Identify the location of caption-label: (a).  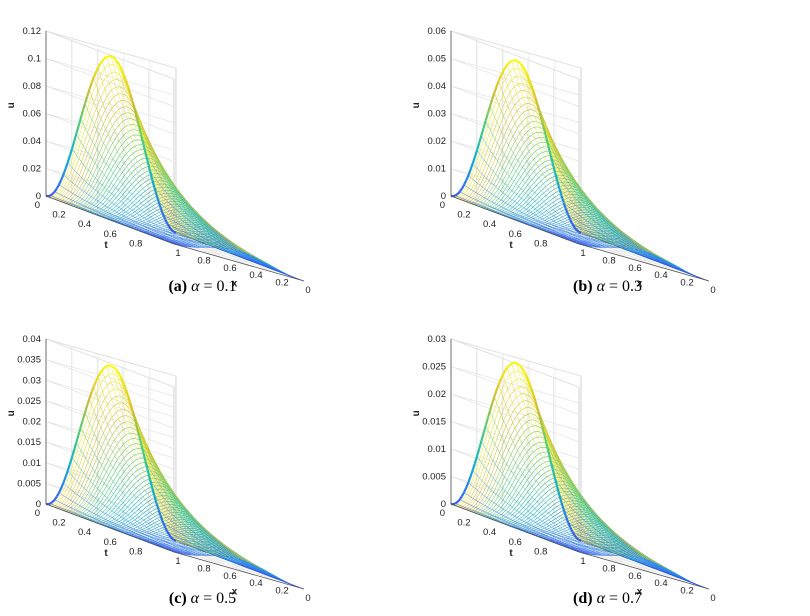
(178, 286).